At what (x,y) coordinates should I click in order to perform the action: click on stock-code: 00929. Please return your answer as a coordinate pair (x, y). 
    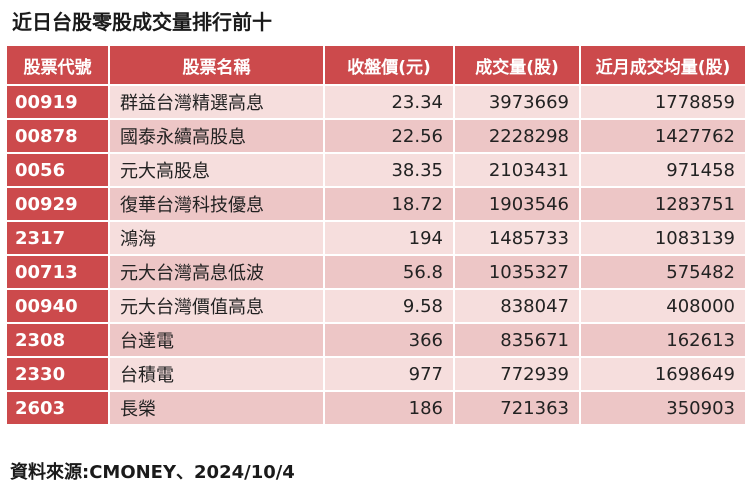
    Looking at the image, I should click on (57, 204).